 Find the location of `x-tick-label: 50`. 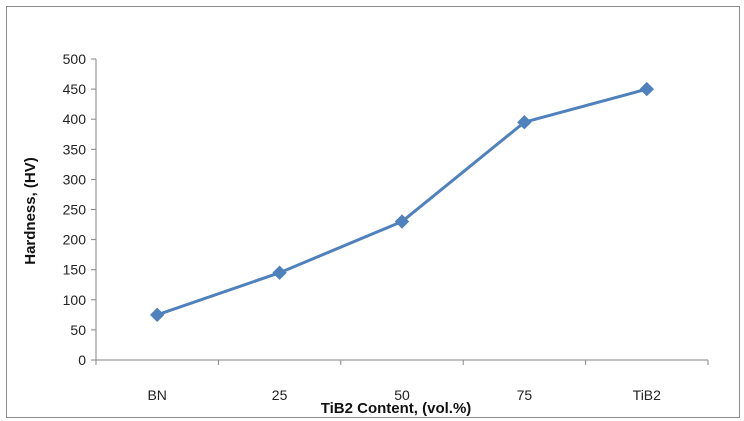

x-tick-label: 50 is located at coordinates (402, 395).